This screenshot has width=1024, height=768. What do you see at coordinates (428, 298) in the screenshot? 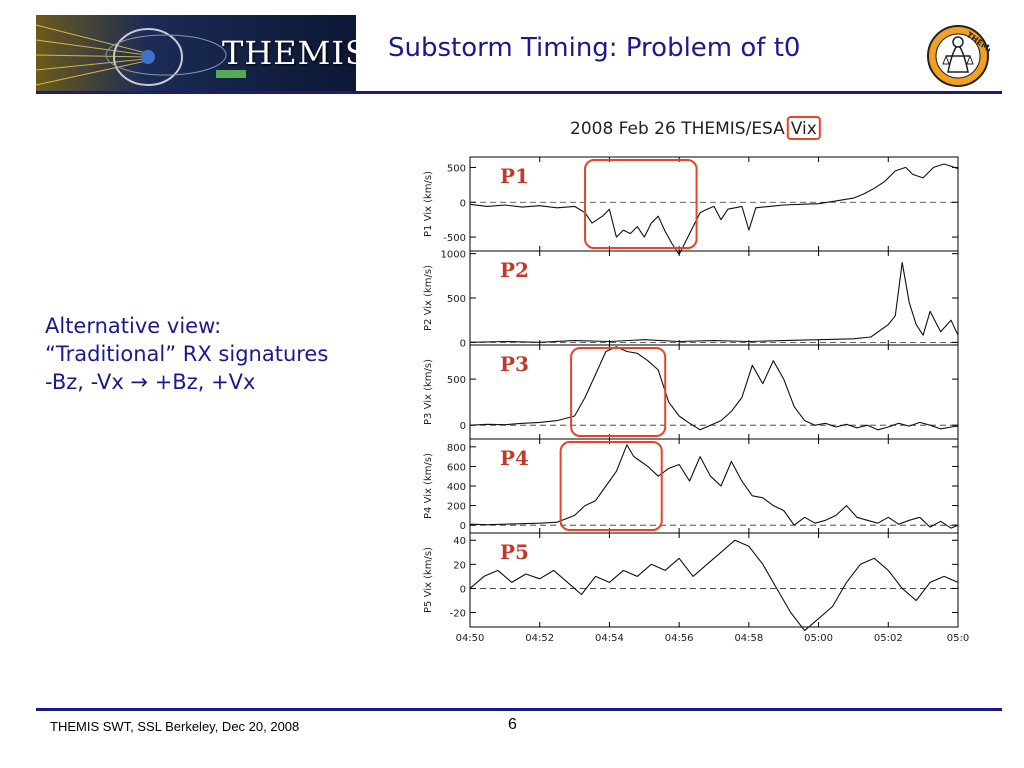
I see `p2-ylabel: P2 Vix (km/s)` at bounding box center [428, 298].